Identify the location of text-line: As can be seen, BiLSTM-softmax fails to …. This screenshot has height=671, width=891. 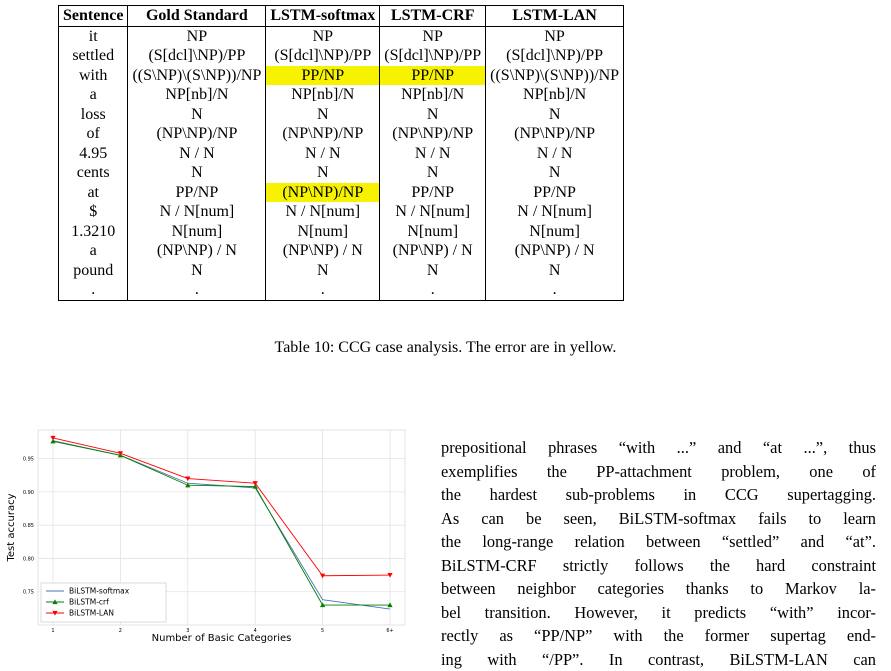
(658, 519).